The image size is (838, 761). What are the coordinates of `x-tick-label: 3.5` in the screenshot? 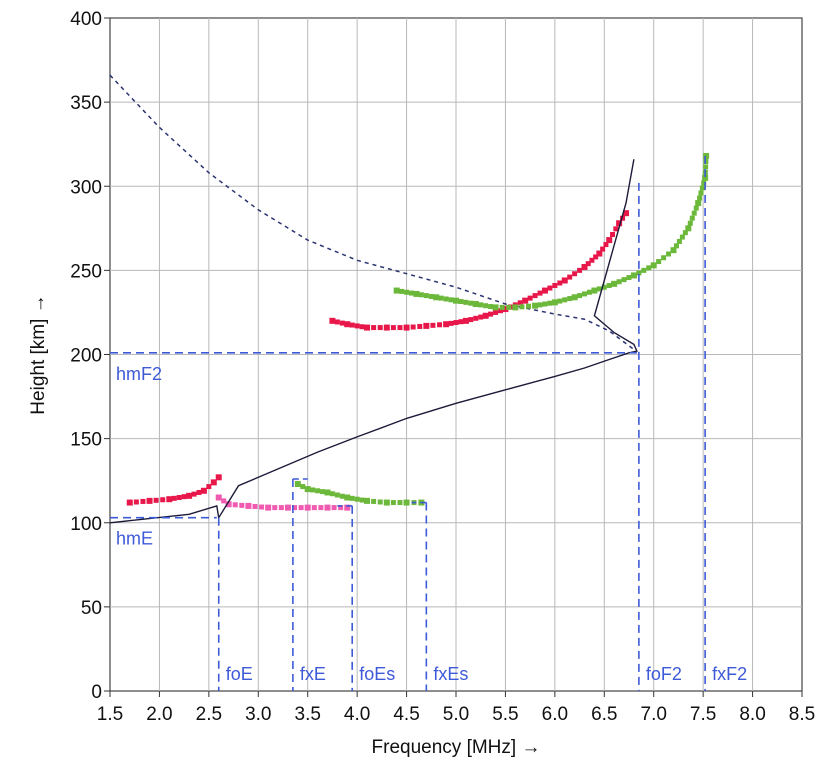 It's located at (308, 714).